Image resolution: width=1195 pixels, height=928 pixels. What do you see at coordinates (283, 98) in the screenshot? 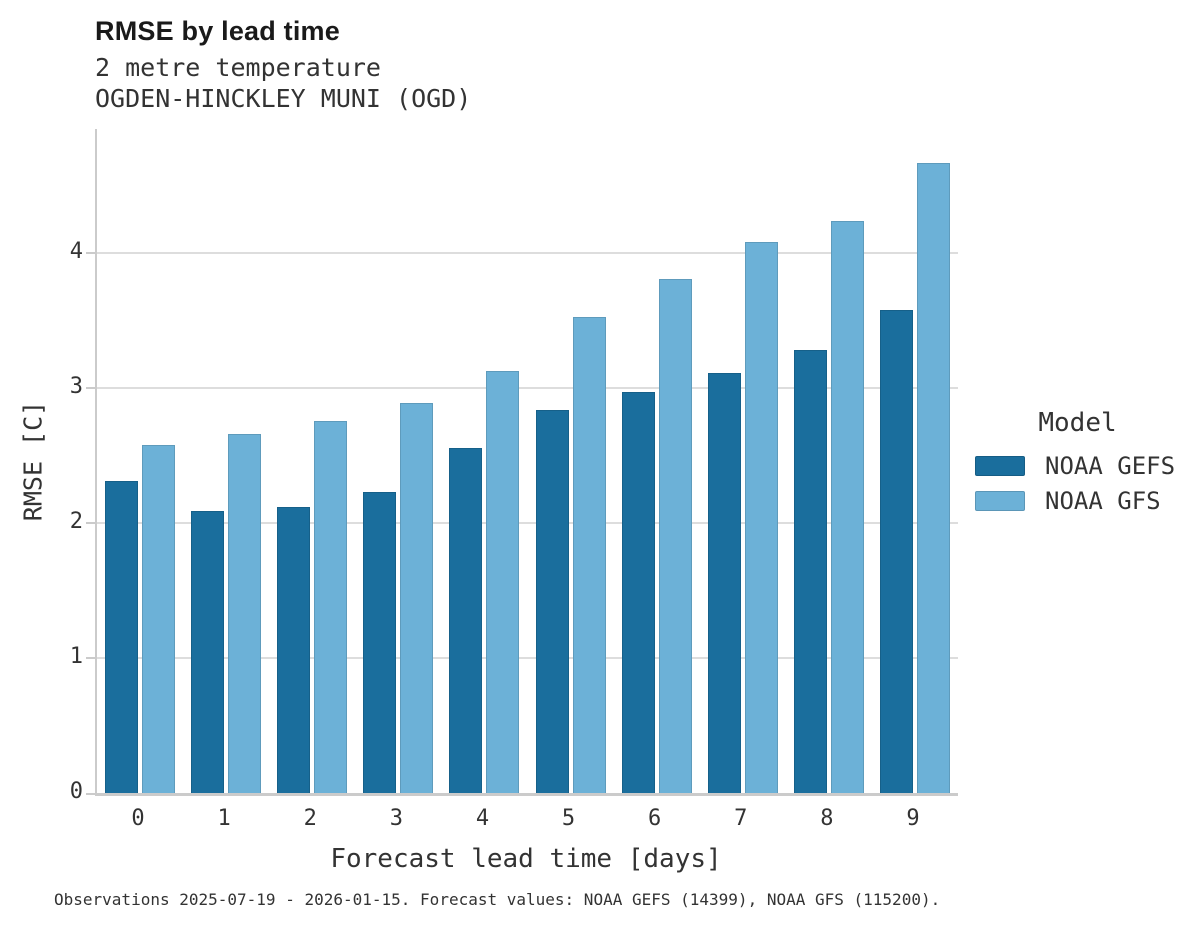
I see `chart-subtitle-station: OGDEN-HINCKLEY MUNI (OGD)` at bounding box center [283, 98].